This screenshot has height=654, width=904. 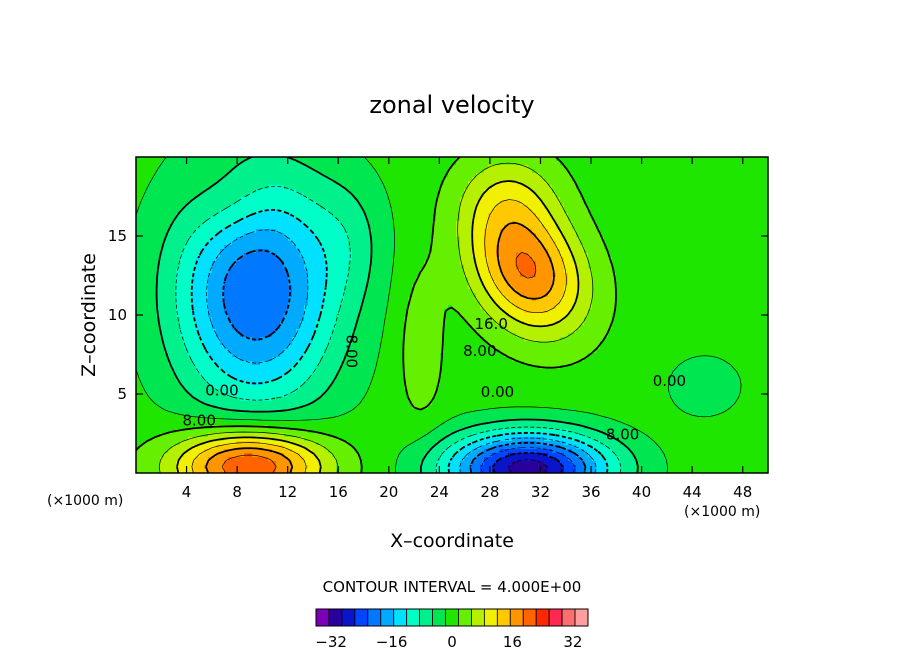 What do you see at coordinates (338, 492) in the screenshot?
I see `x-tick-label: 16` at bounding box center [338, 492].